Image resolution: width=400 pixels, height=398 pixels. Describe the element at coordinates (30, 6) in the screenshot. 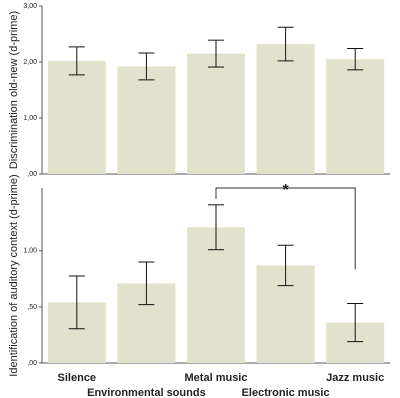

I see `y-tick-label: 3,00` at that location.